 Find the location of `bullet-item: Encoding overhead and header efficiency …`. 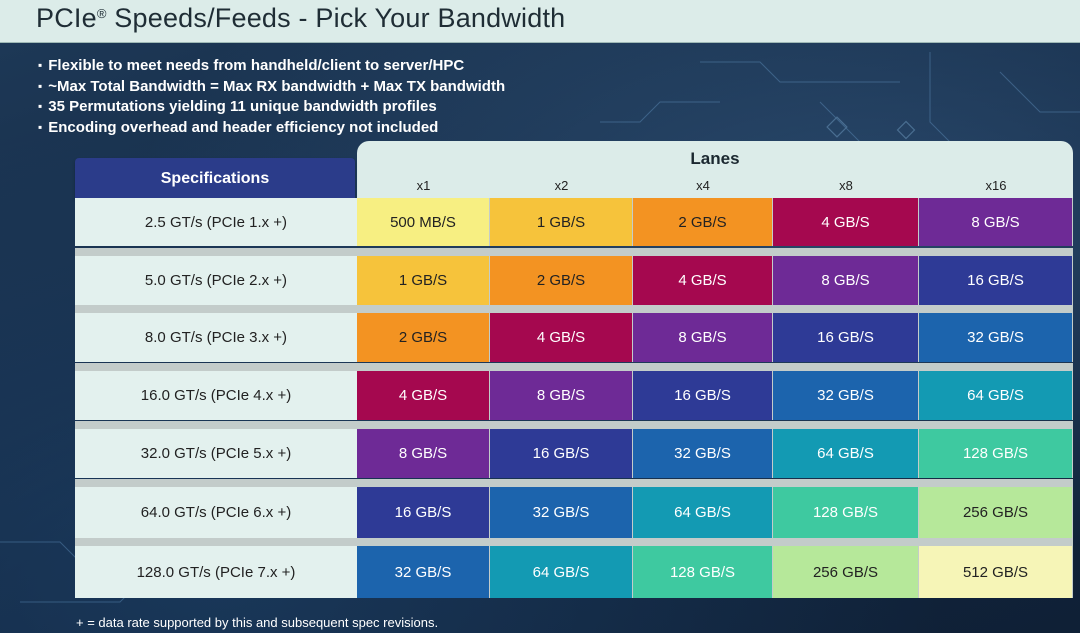

bullet-item: Encoding overhead and header efficiency … is located at coordinates (271, 128).